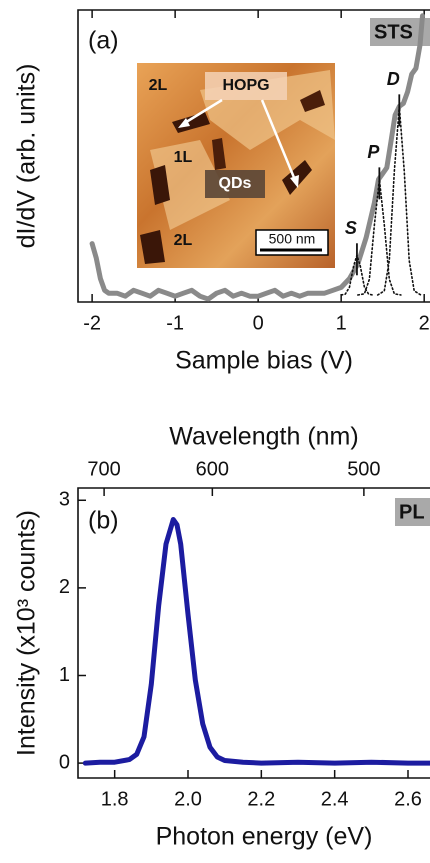  I want to click on y-tick-label: 2, so click(64, 587).